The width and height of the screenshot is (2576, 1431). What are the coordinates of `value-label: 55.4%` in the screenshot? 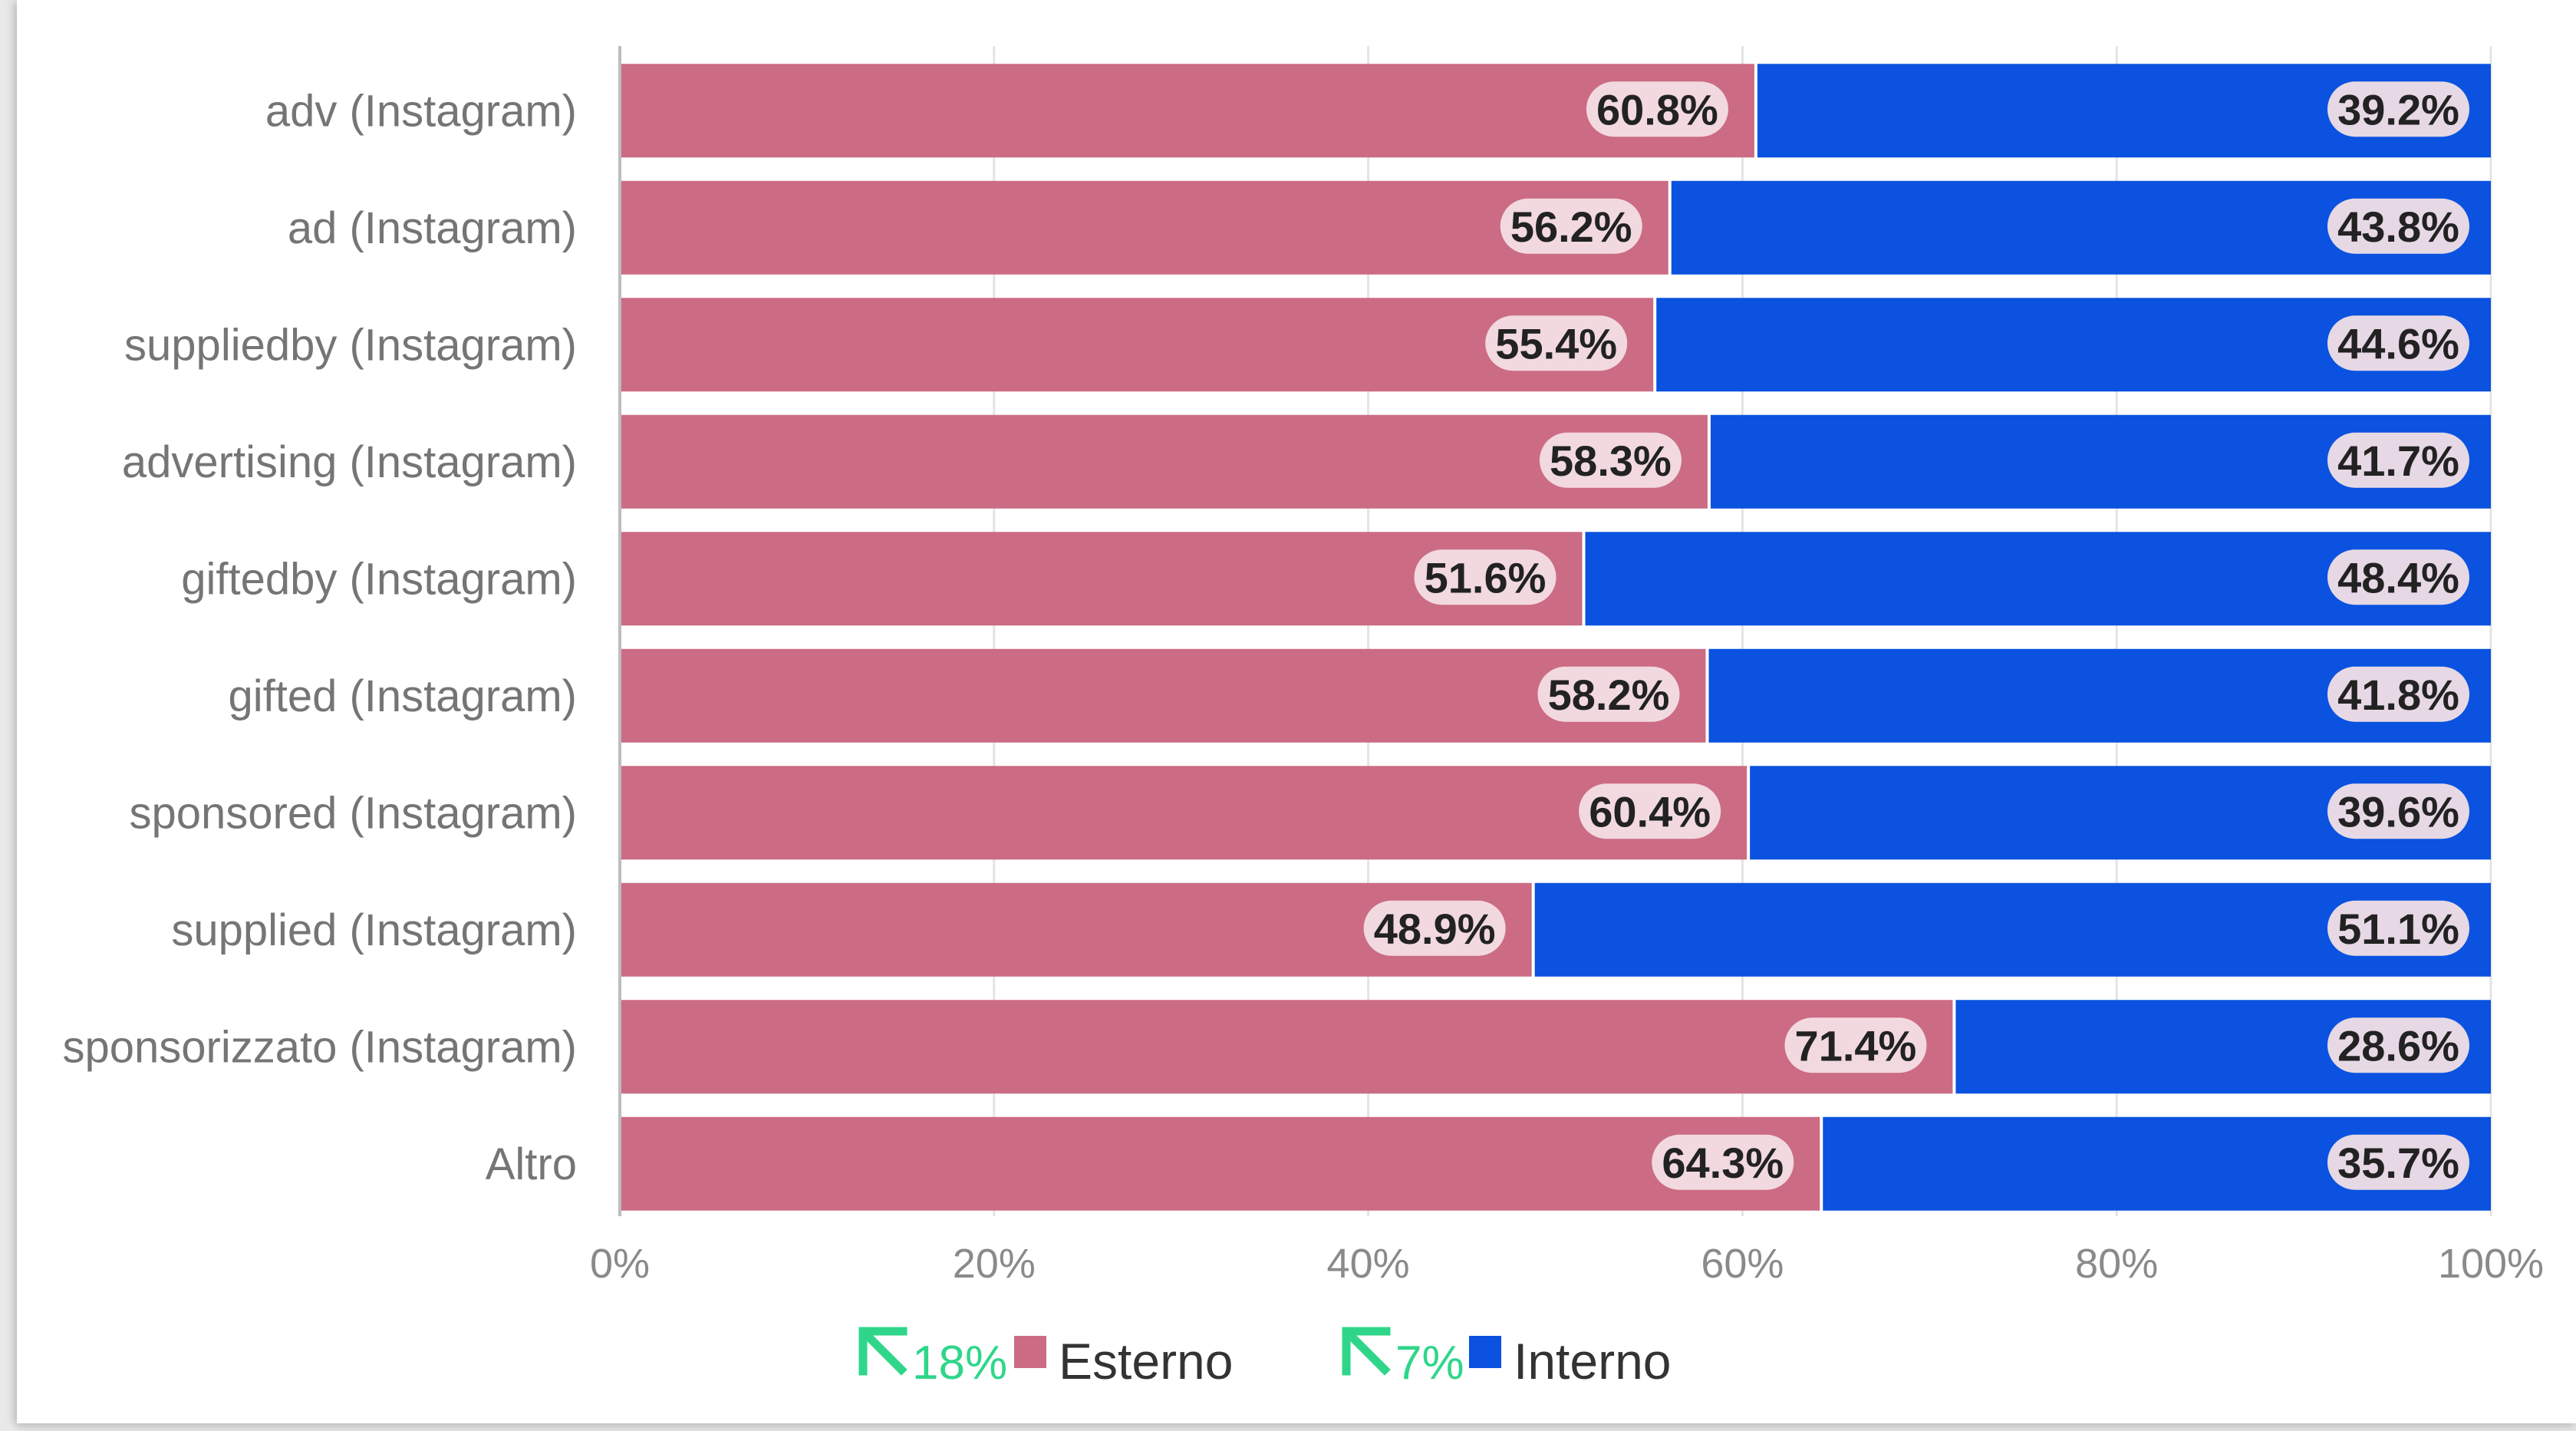 It's located at (1556, 344).